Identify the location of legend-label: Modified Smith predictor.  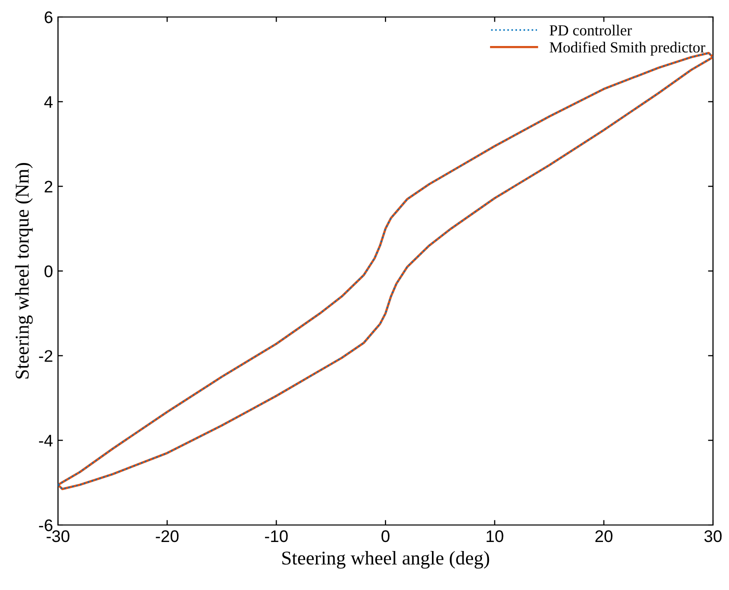
(628, 49).